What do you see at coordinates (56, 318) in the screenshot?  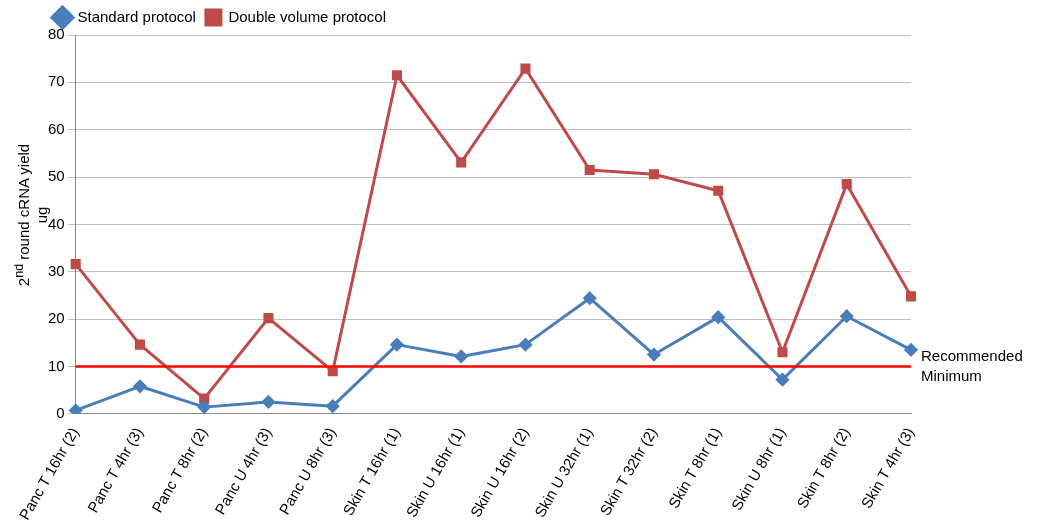 I see `y-tick-label: 20` at bounding box center [56, 318].